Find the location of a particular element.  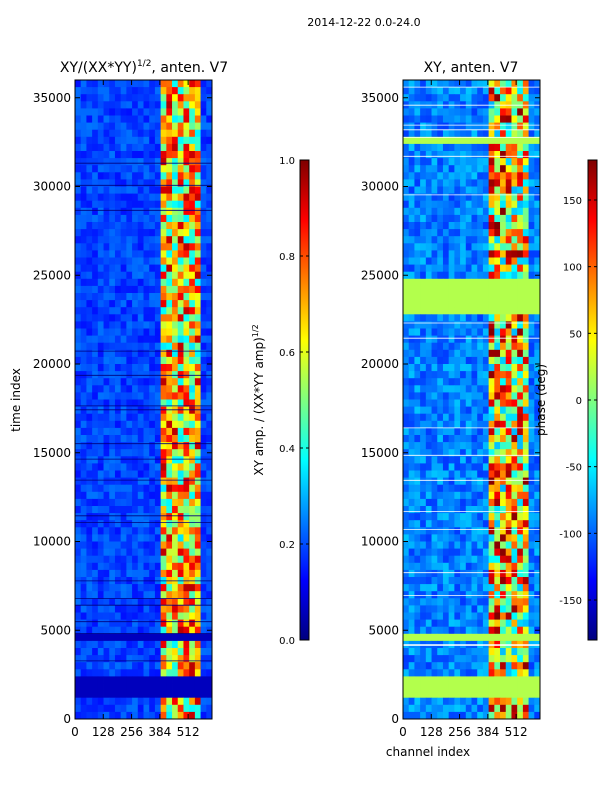

ytick-label: 15000 is located at coordinates (380, 453).